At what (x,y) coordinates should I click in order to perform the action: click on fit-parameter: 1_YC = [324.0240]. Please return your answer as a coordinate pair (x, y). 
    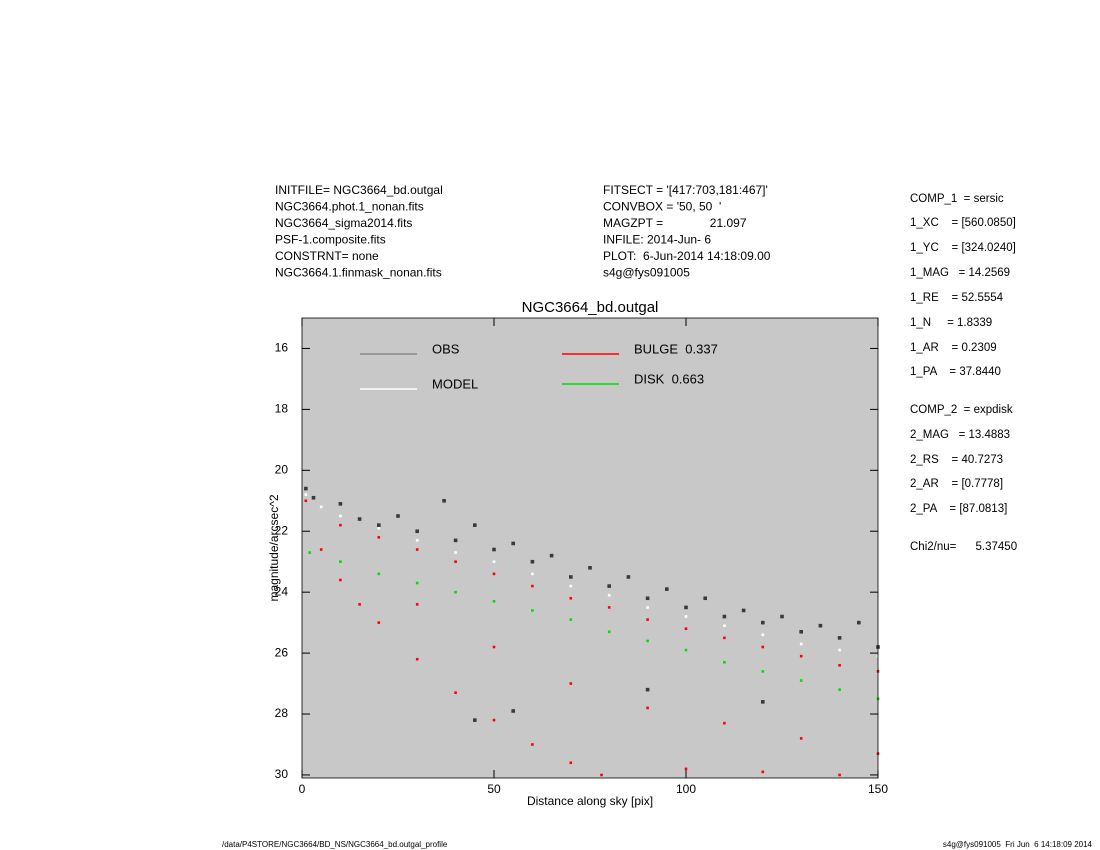
    Looking at the image, I should click on (963, 248).